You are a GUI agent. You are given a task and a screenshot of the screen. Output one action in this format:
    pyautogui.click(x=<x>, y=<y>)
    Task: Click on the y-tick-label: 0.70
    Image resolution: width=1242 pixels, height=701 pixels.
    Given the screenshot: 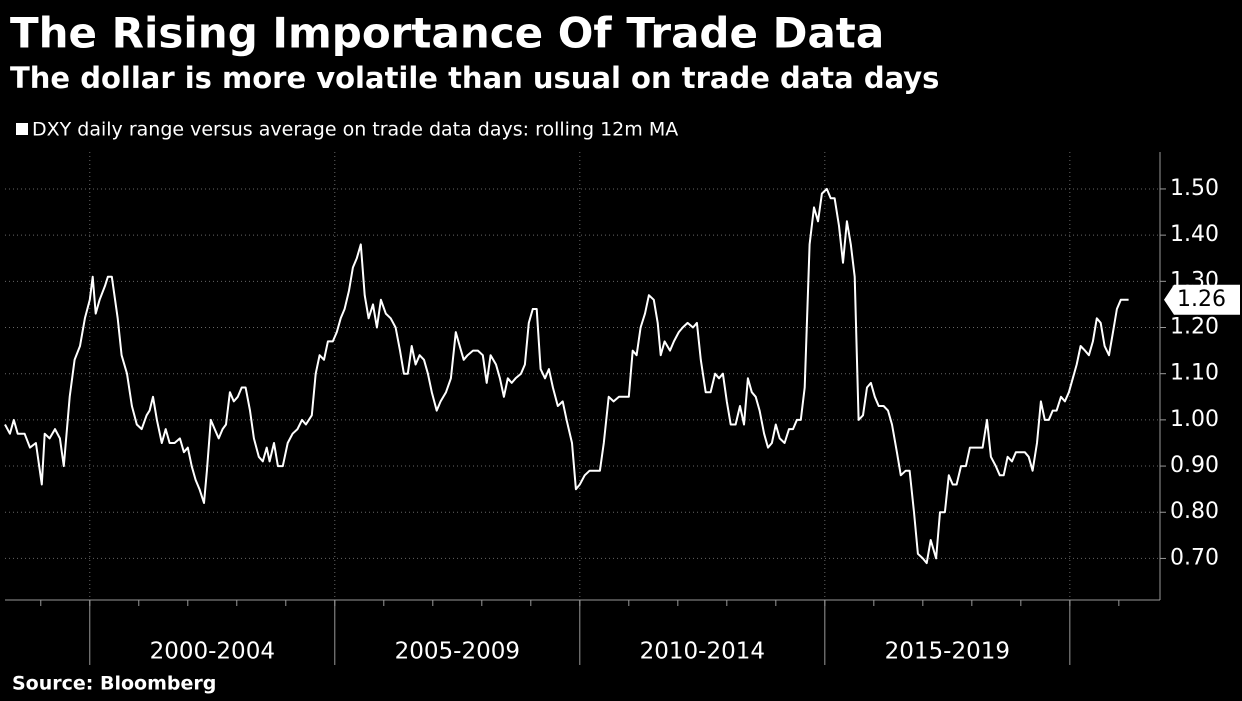 What is the action you would take?
    pyautogui.click(x=1194, y=557)
    